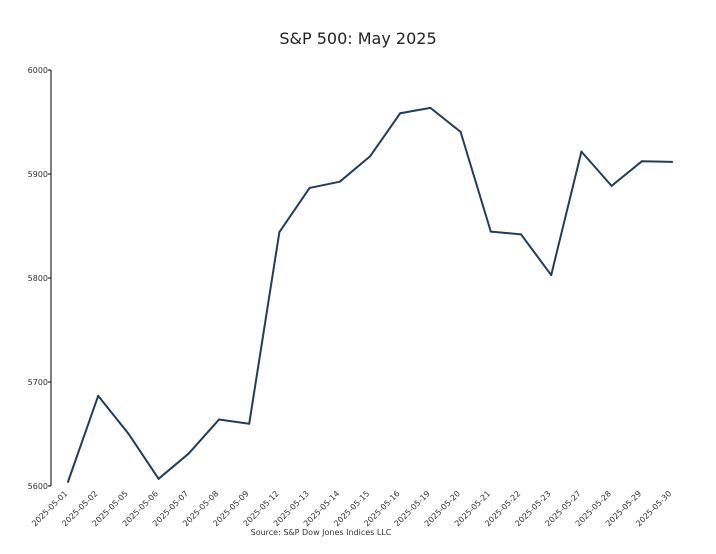 The width and height of the screenshot is (716, 554). I want to click on y-tick-label: 5600, so click(38, 486).